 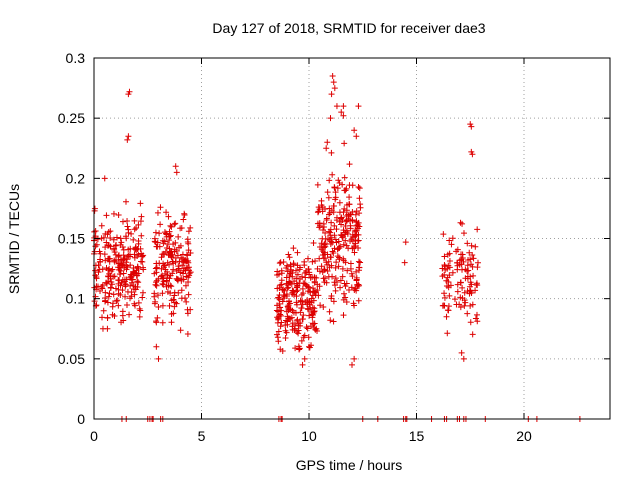 What do you see at coordinates (202, 436) in the screenshot?
I see `x-tick-label: 5` at bounding box center [202, 436].